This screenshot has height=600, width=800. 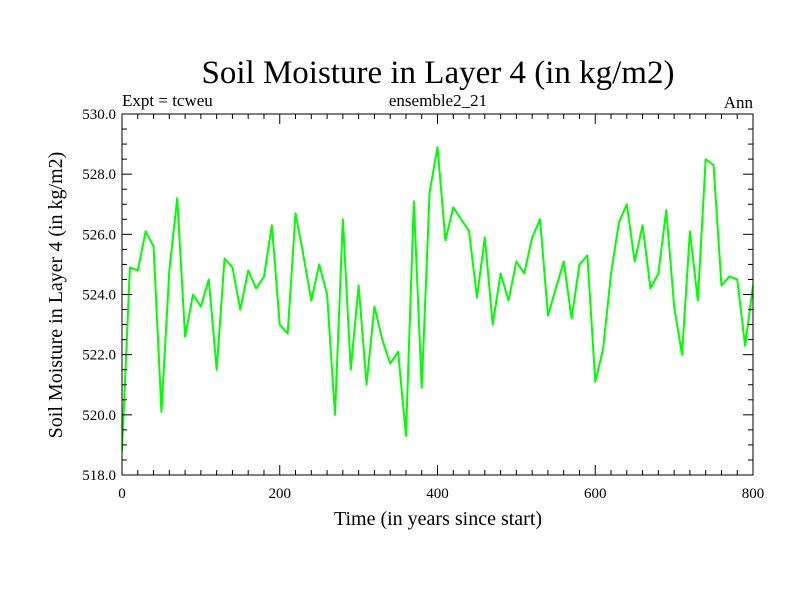 What do you see at coordinates (438, 73) in the screenshot?
I see `chart-title: Soil Moisture in Layer 4 (in kg/m2)` at bounding box center [438, 73].